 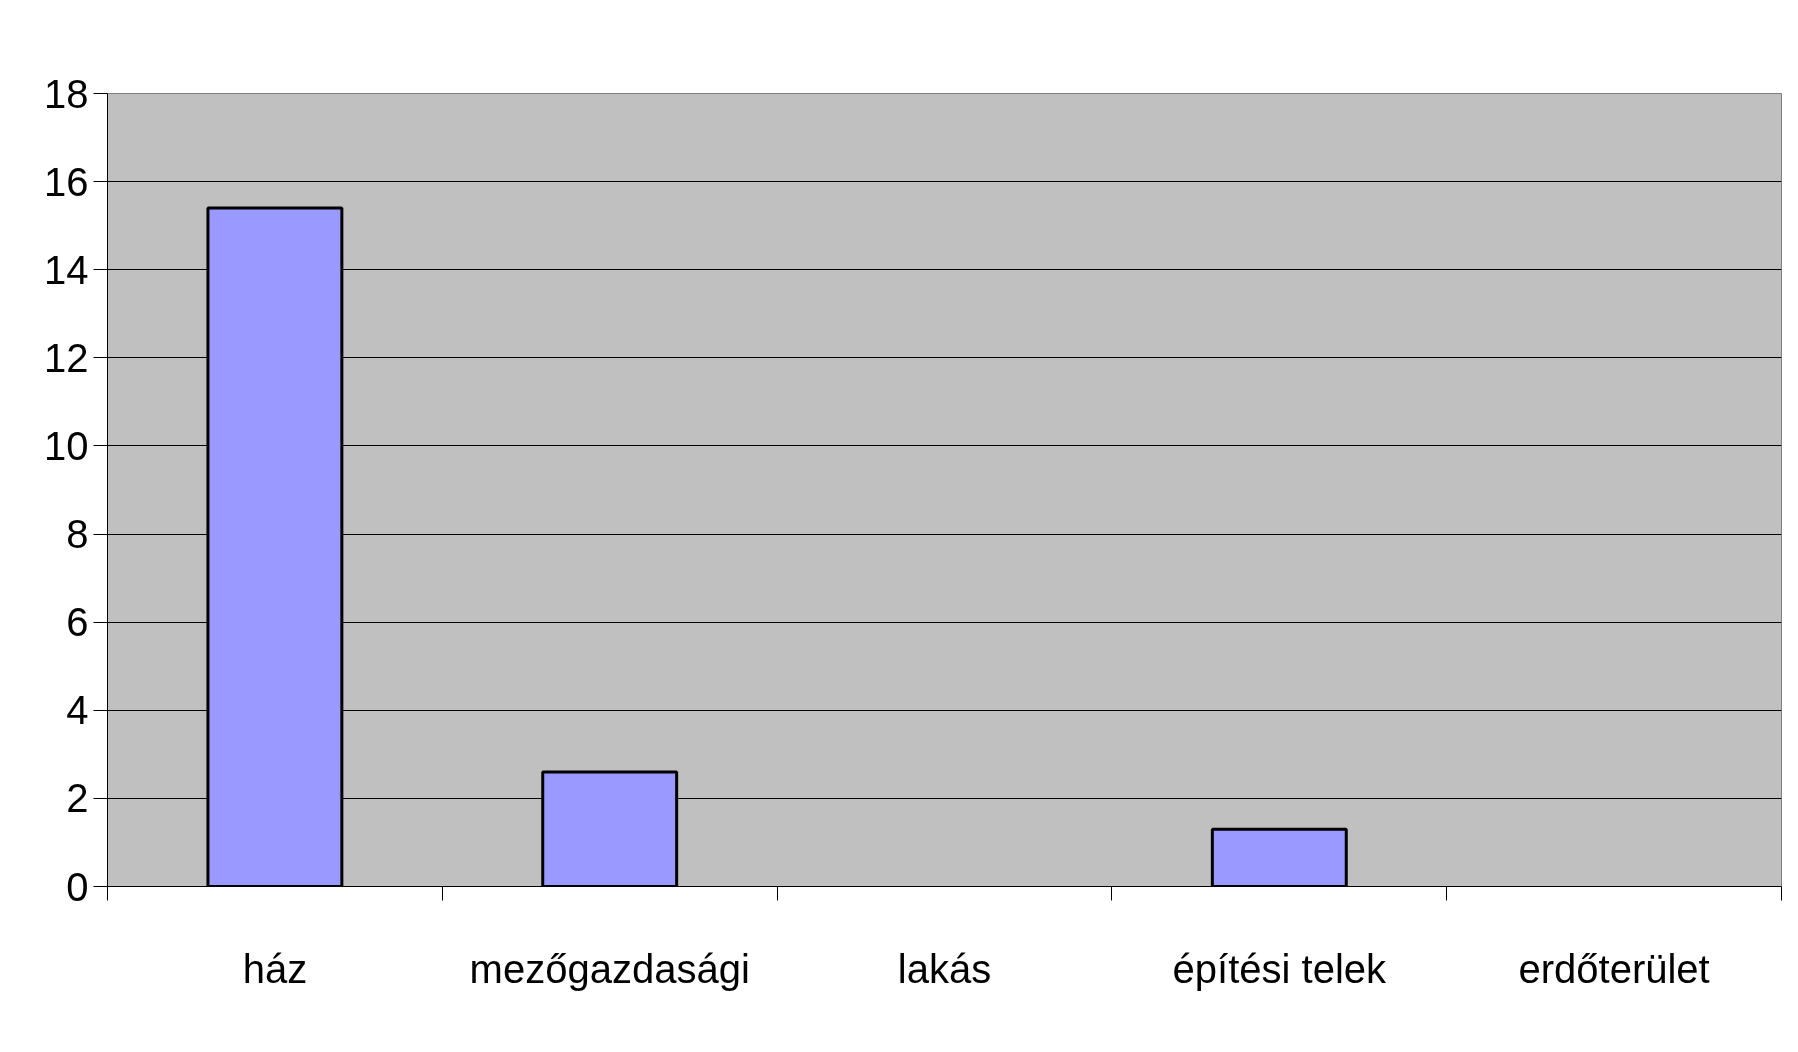 I want to click on y-tick-label: 2, so click(x=77, y=798).